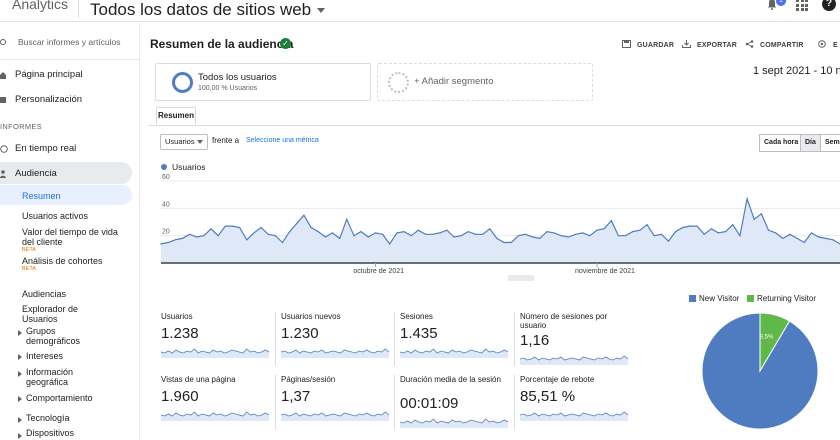 Image resolution: width=840 pixels, height=440 pixels. I want to click on save-icon, so click(626, 44).